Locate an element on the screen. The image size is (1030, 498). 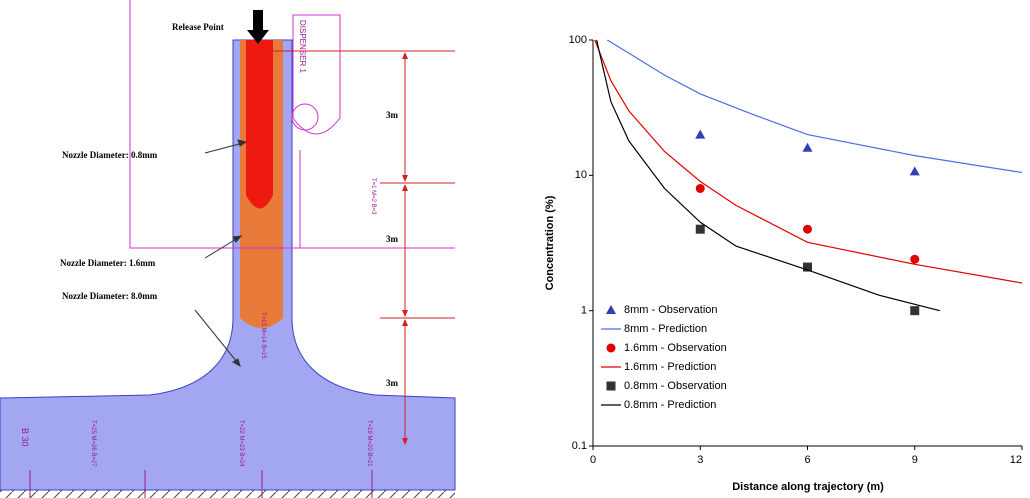
legend-label: 1.6mm - Prediction is located at coordinates (670, 367).